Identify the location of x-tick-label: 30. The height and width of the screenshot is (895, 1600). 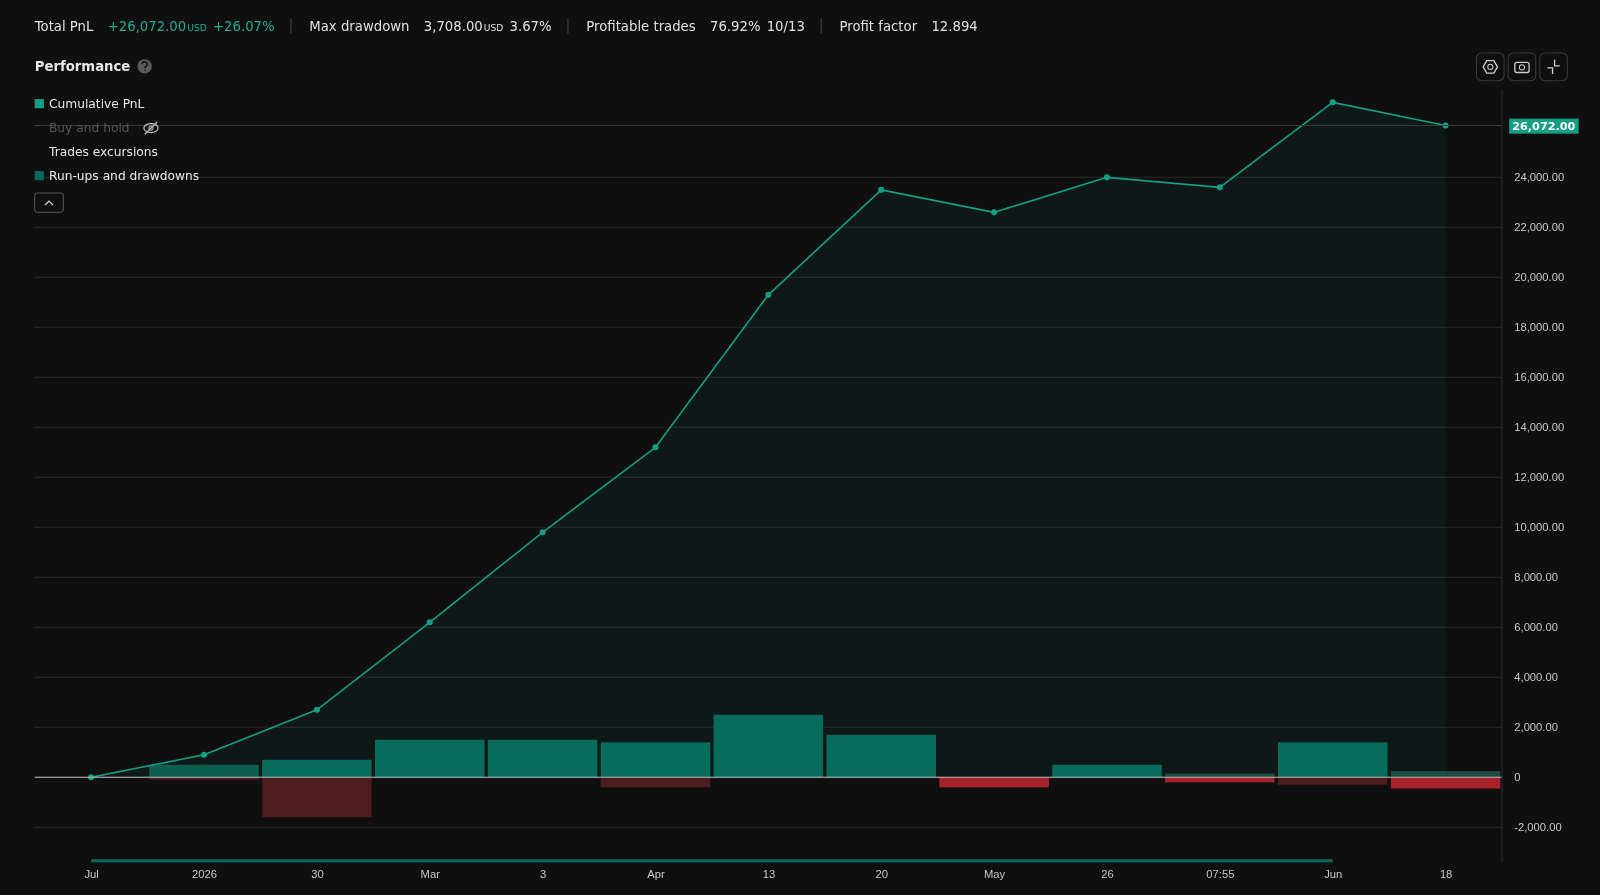
(317, 874).